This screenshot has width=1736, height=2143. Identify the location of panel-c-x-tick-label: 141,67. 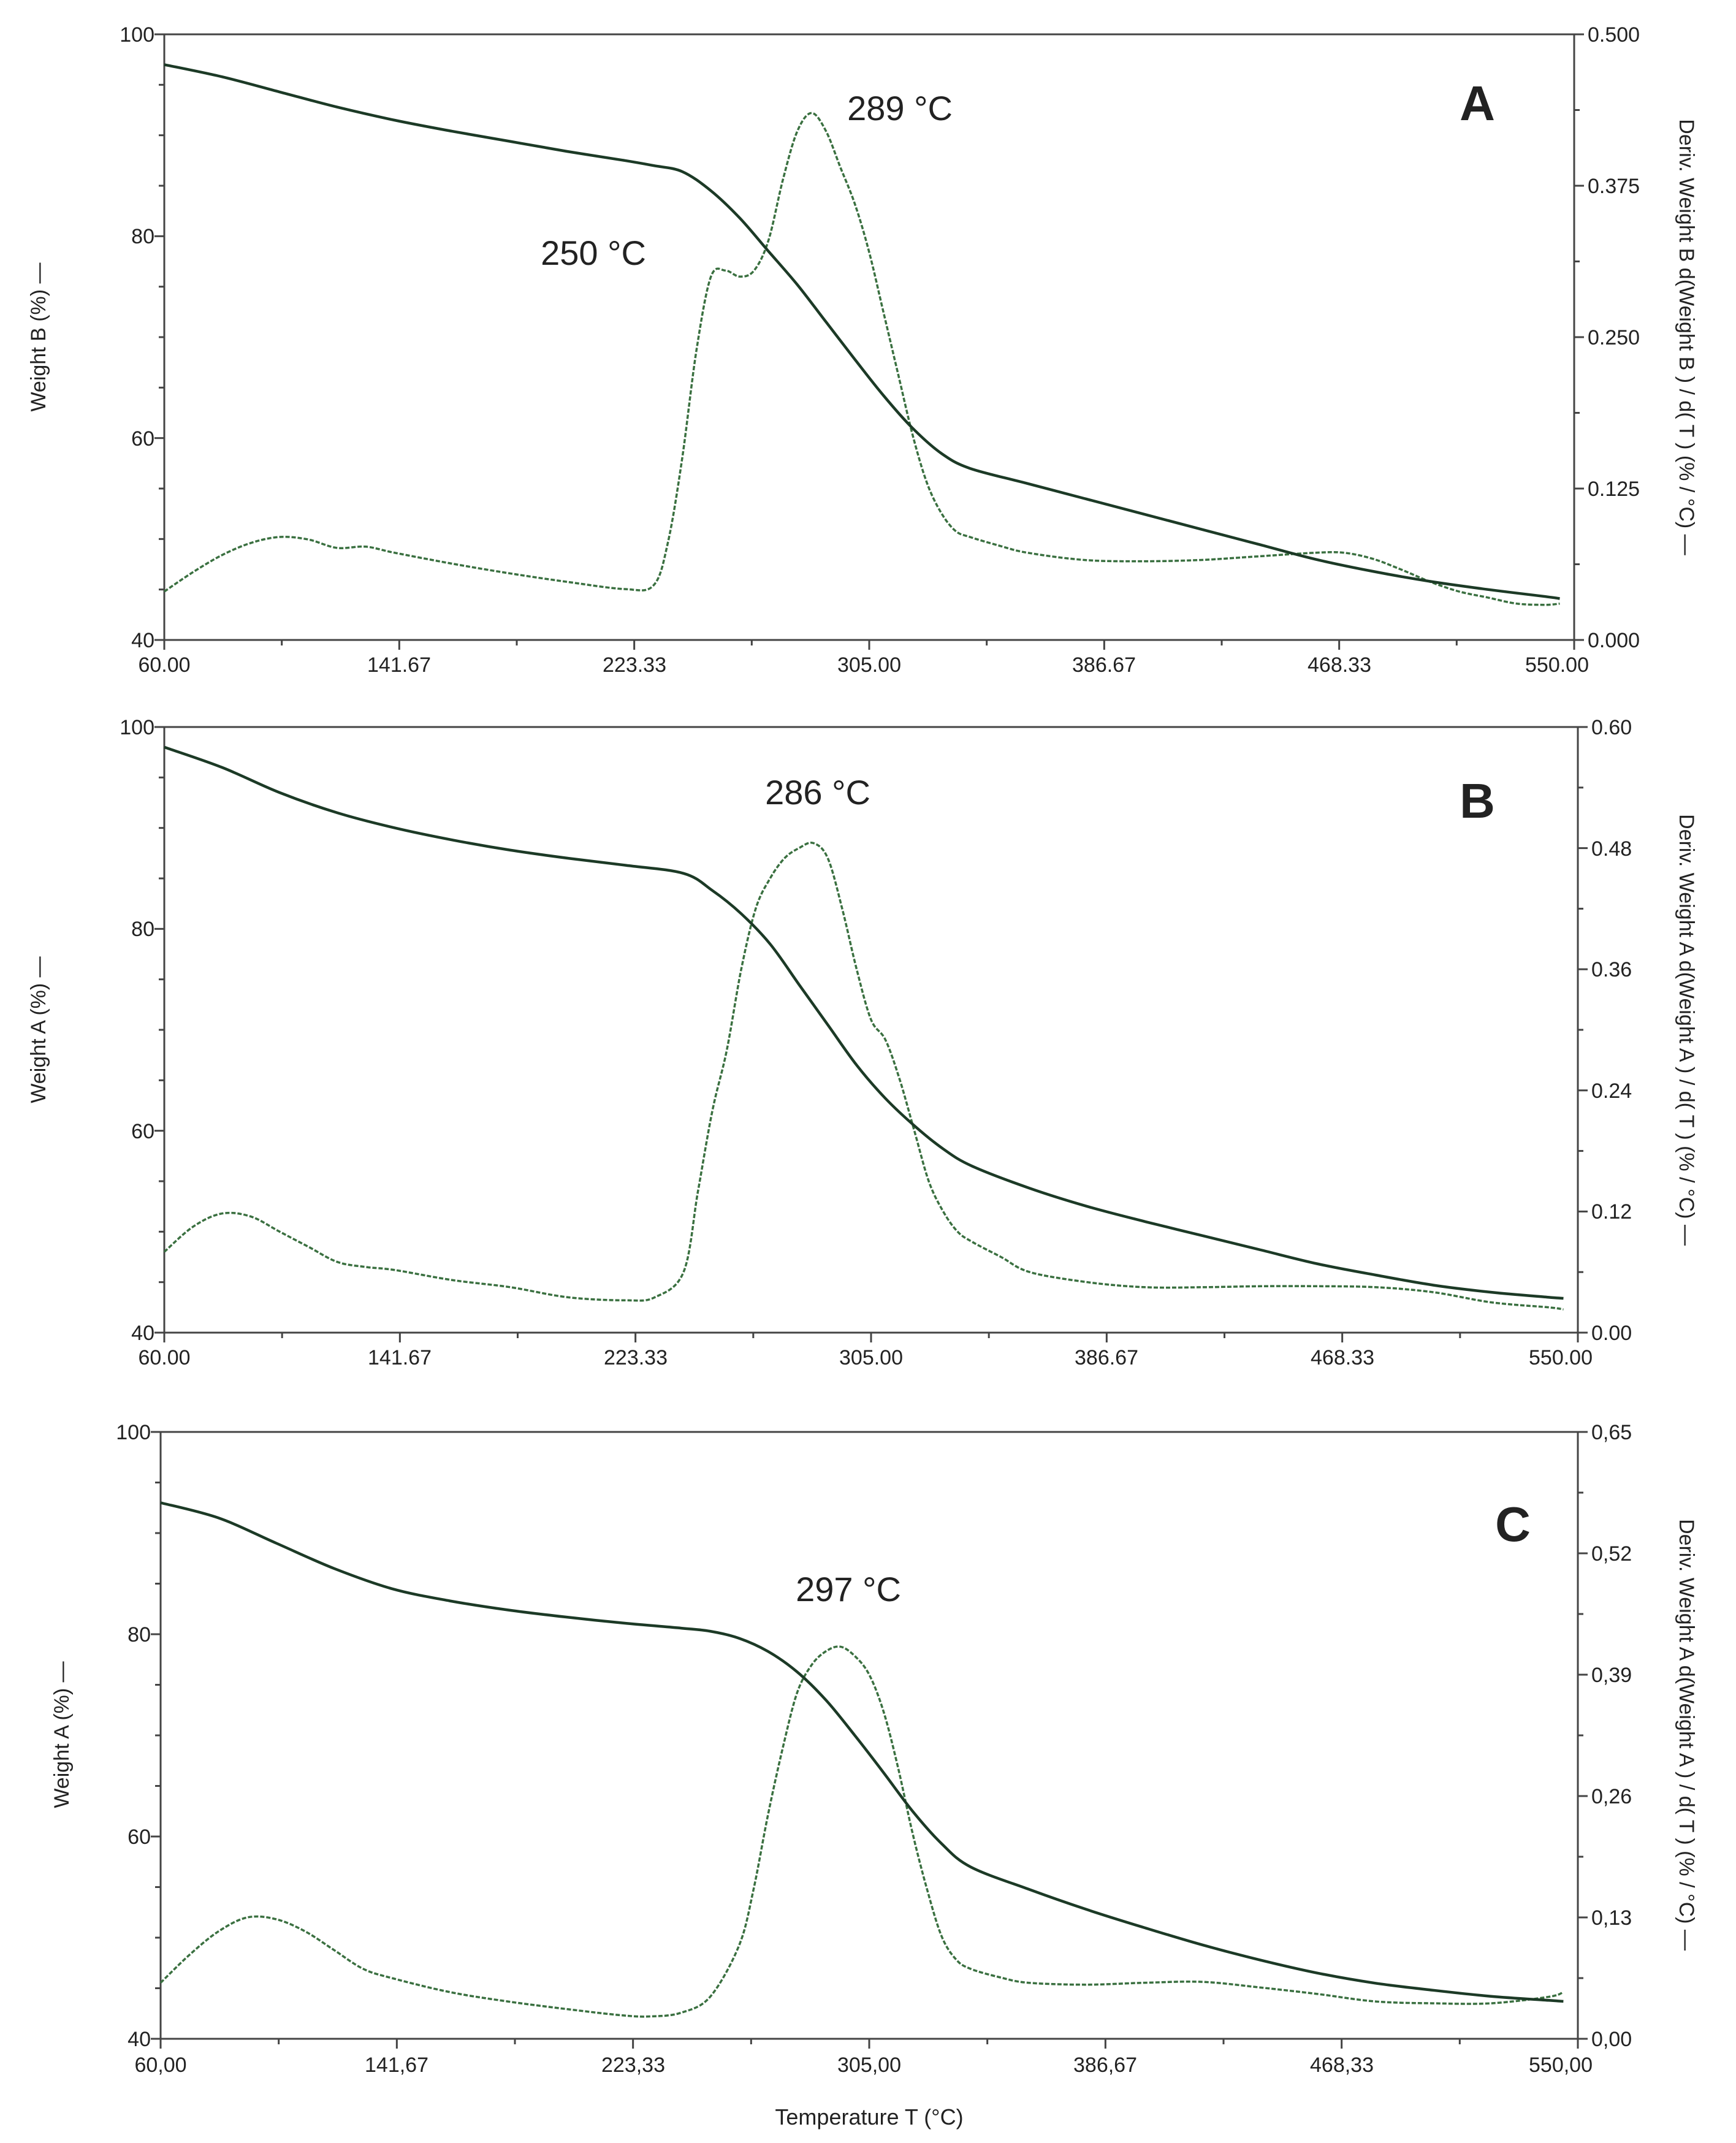
(396, 2065).